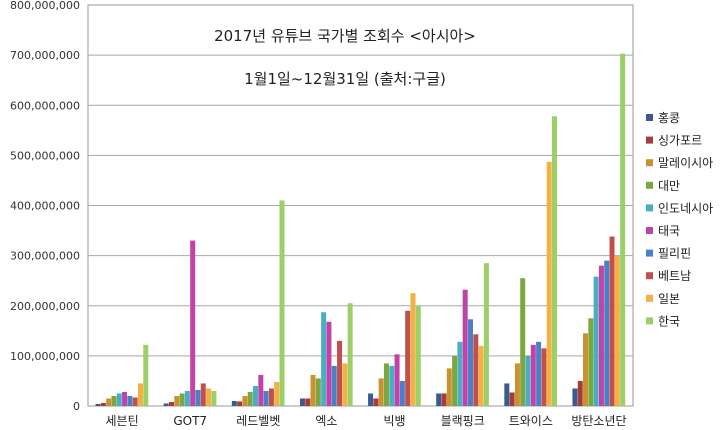 The image size is (720, 430). I want to click on legend-label: 대만, so click(669, 186).